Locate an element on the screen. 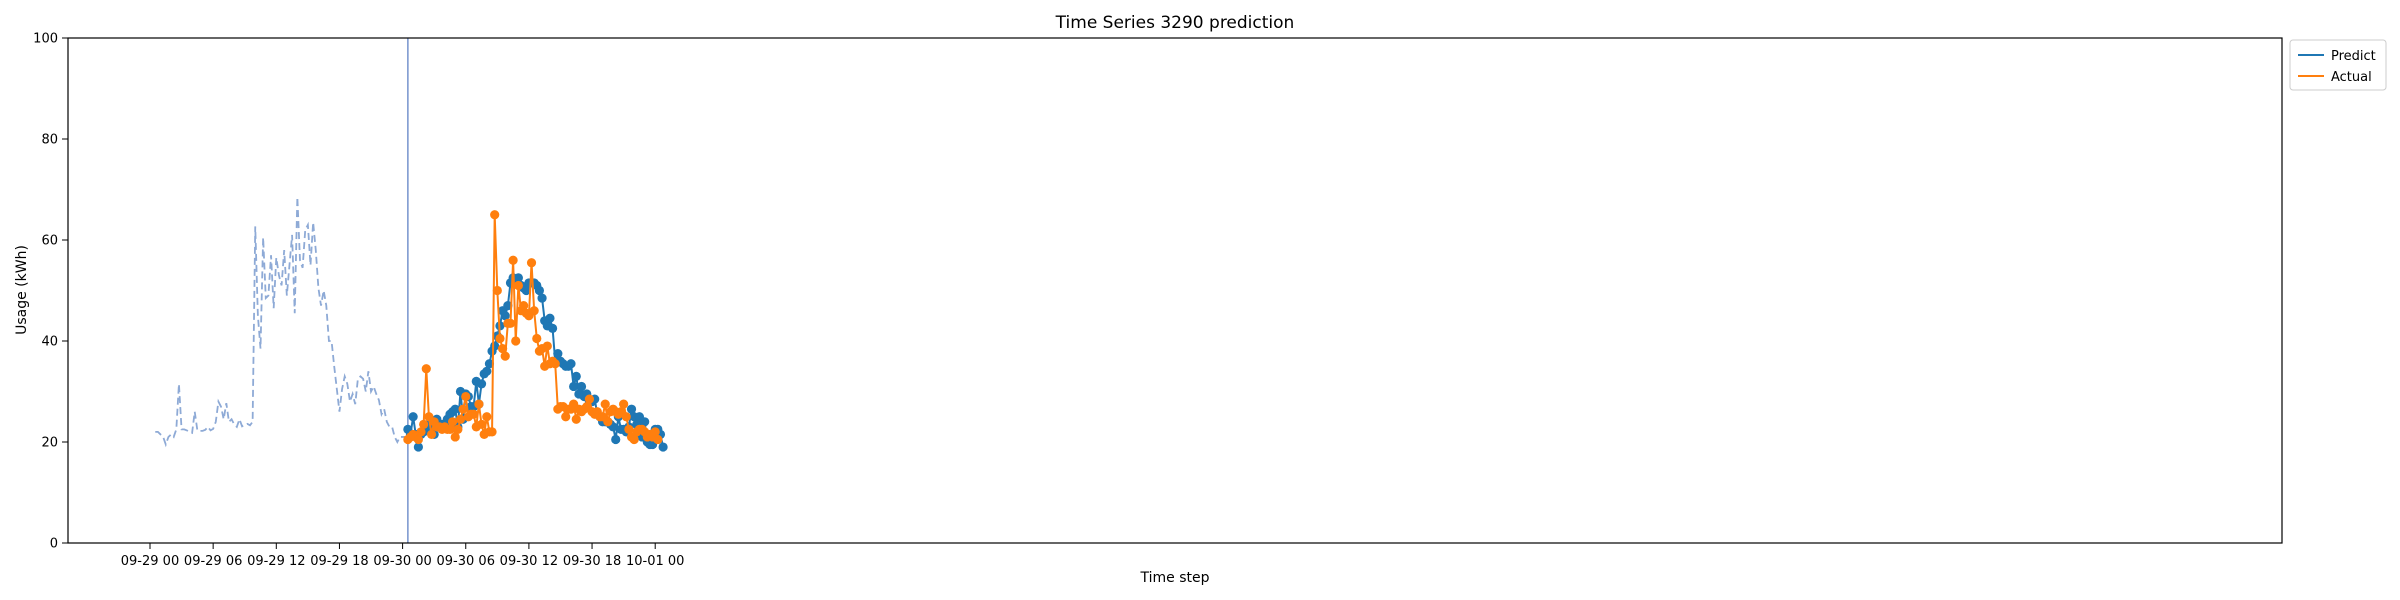  x-tick-label: 09-30 18 is located at coordinates (592, 561).